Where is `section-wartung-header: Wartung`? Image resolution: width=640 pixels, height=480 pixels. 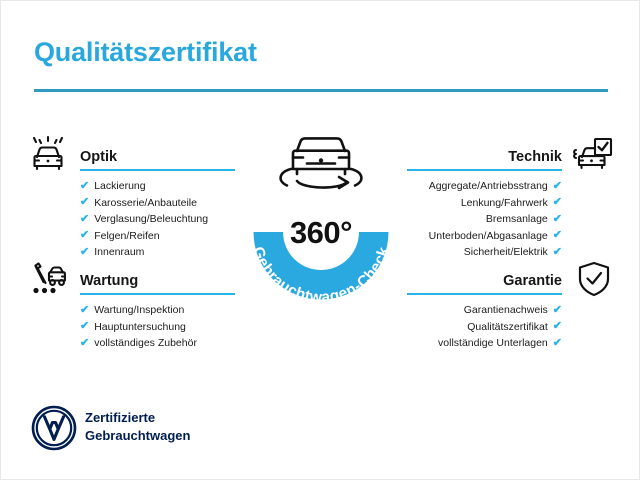 section-wartung-header: Wartung is located at coordinates (157, 280).